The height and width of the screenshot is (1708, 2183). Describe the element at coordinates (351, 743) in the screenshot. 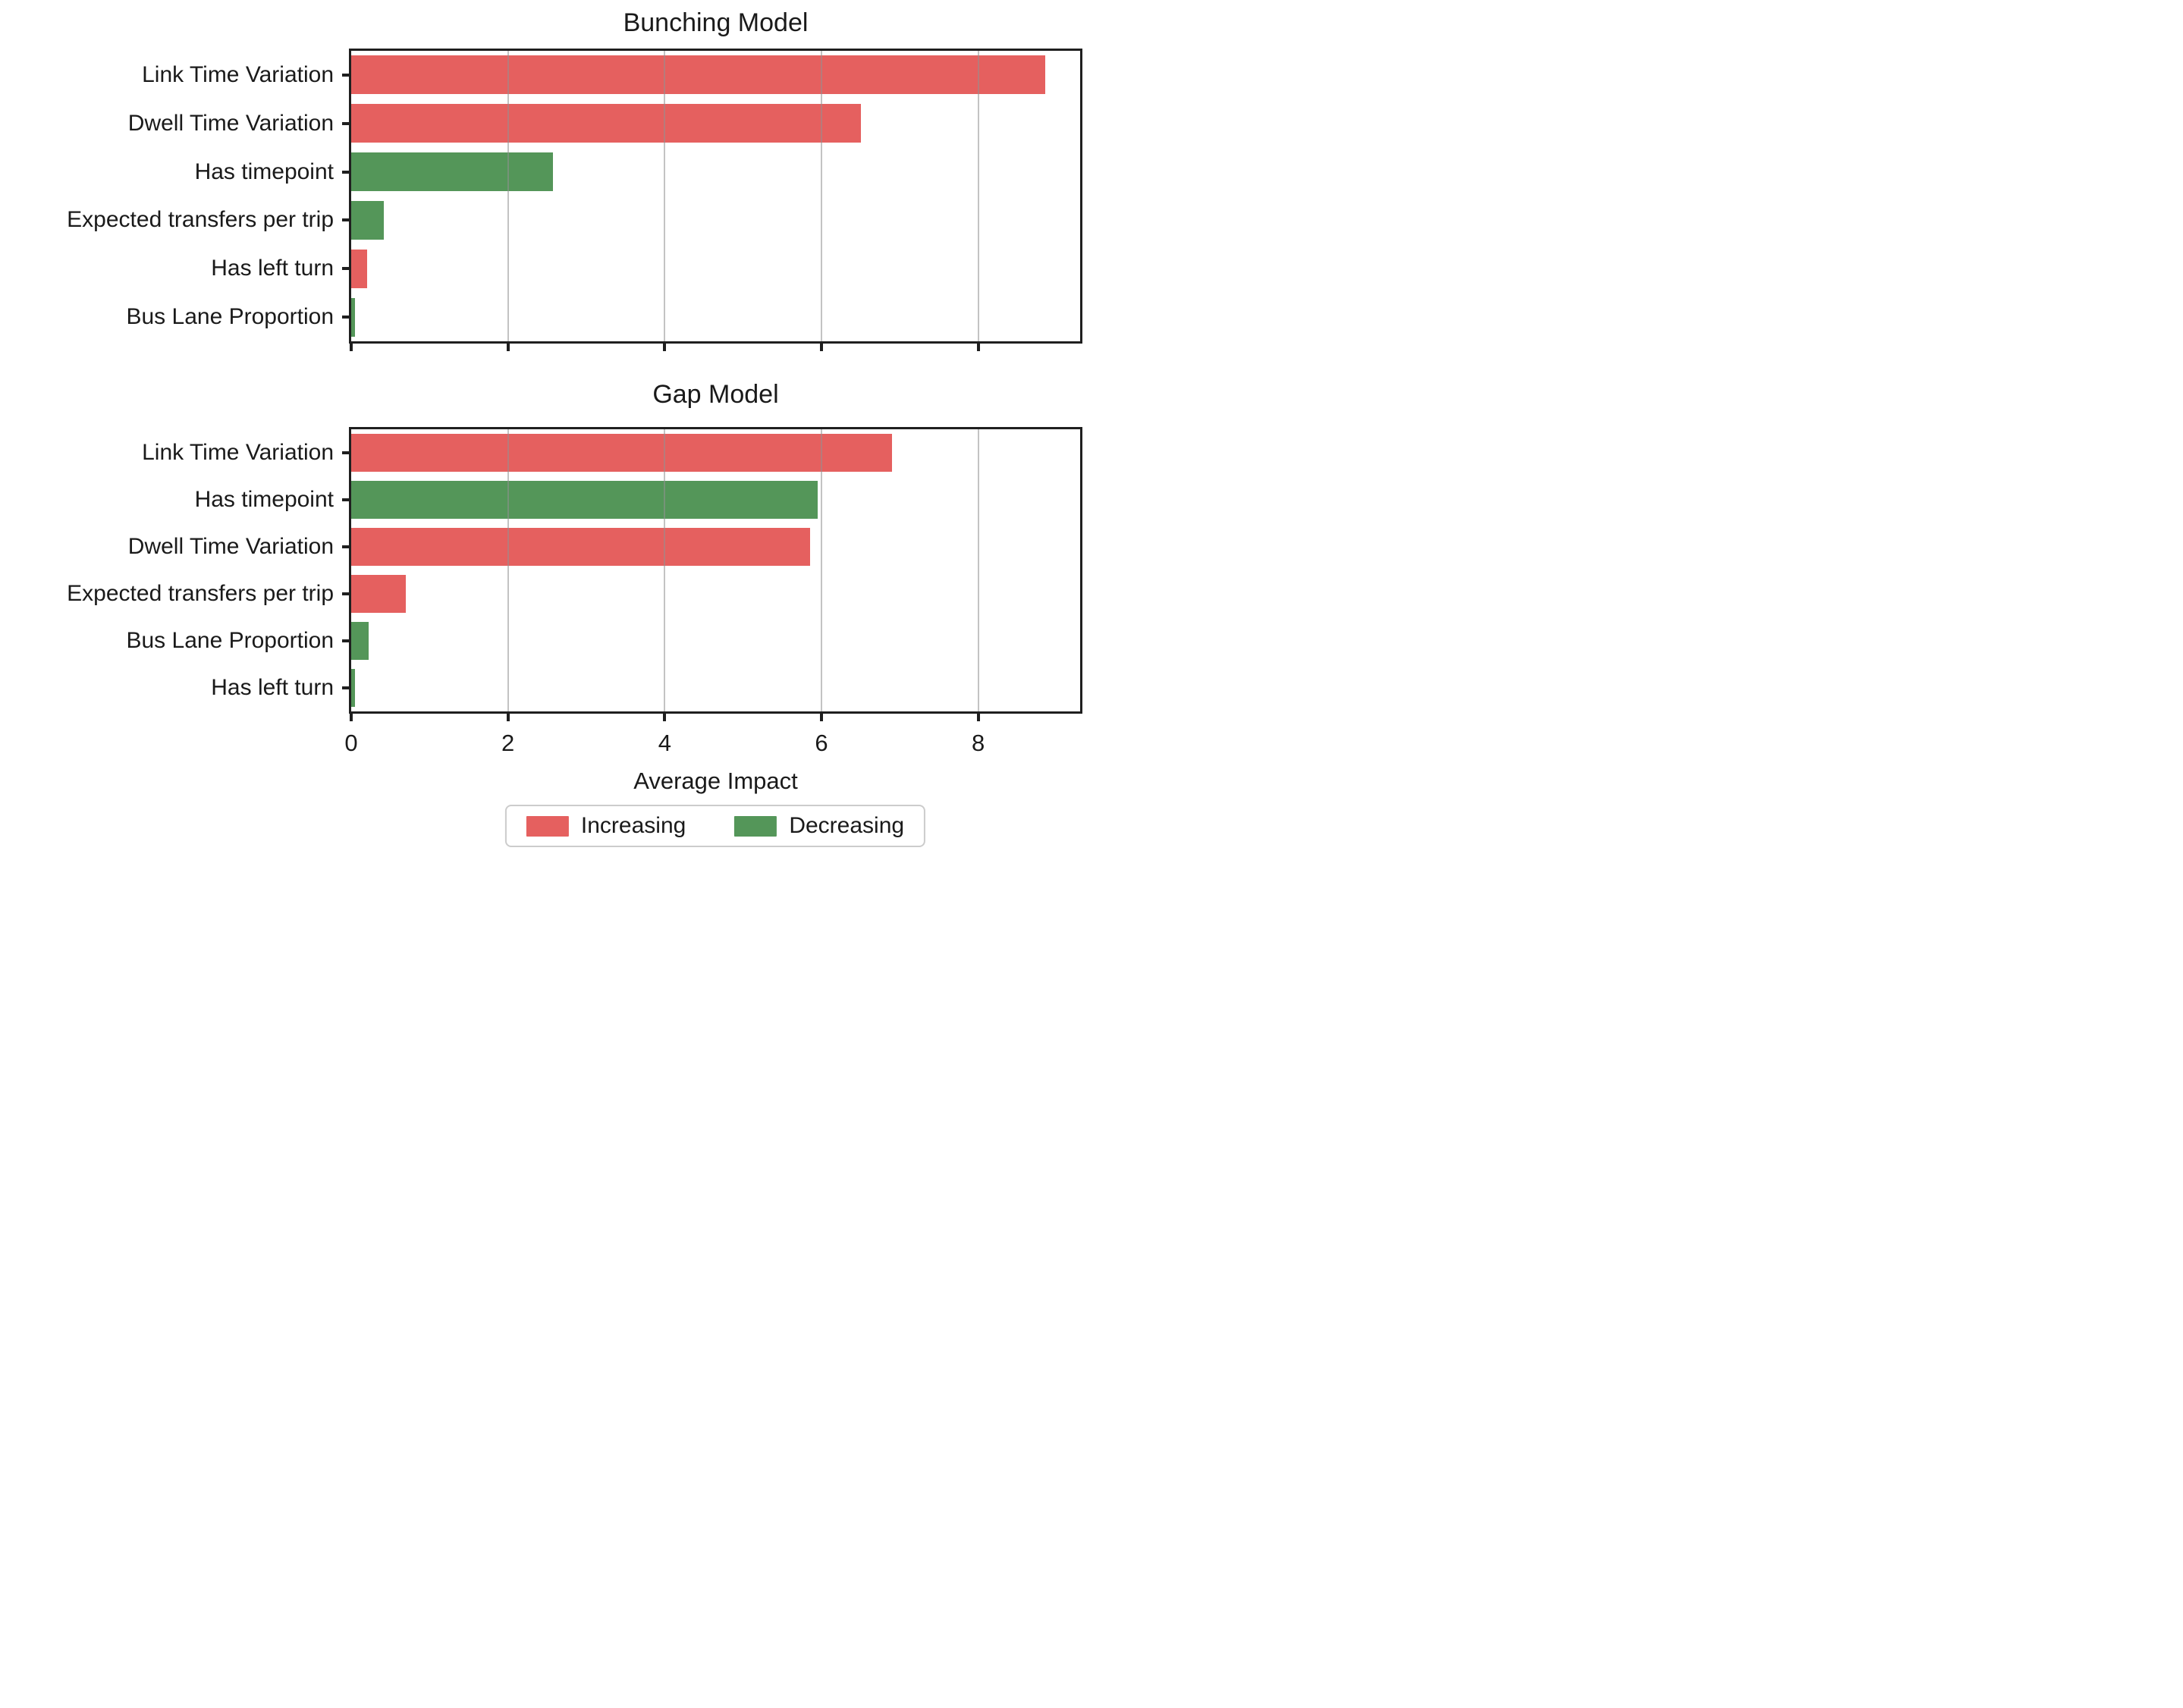

I see `x-tick-label: 0` at that location.